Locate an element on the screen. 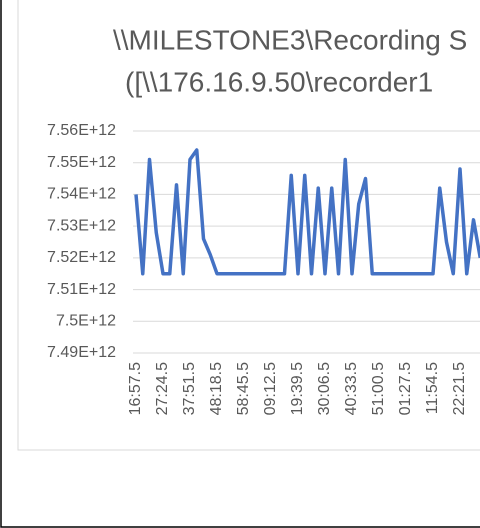 This screenshot has height=528, width=480. x-tick-label: 16:57.5 is located at coordinates (135, 388).